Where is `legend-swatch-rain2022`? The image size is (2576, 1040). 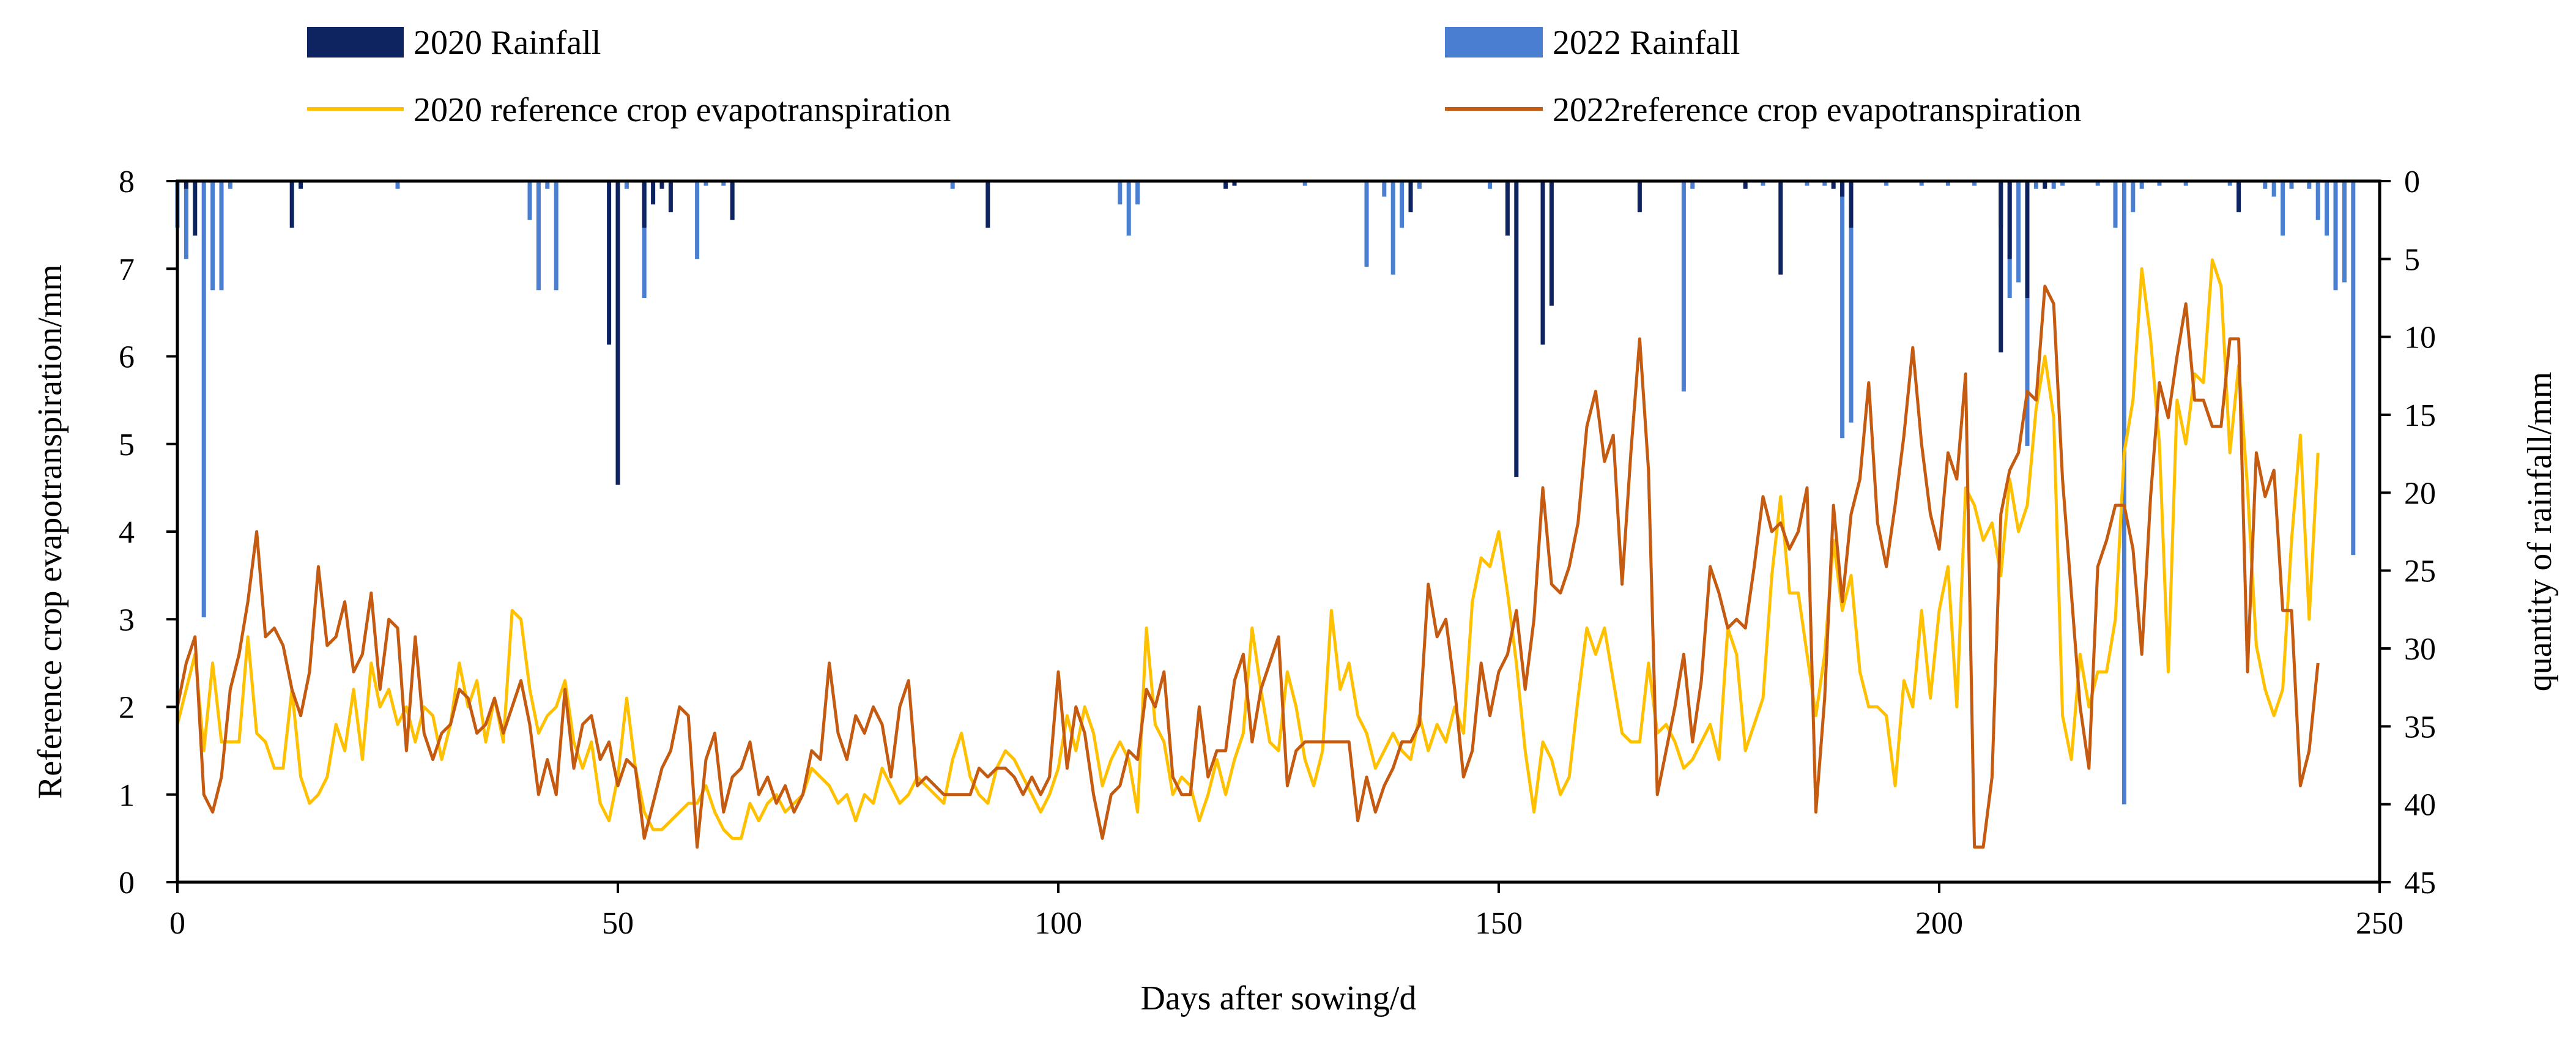 legend-swatch-rain2022 is located at coordinates (1494, 42).